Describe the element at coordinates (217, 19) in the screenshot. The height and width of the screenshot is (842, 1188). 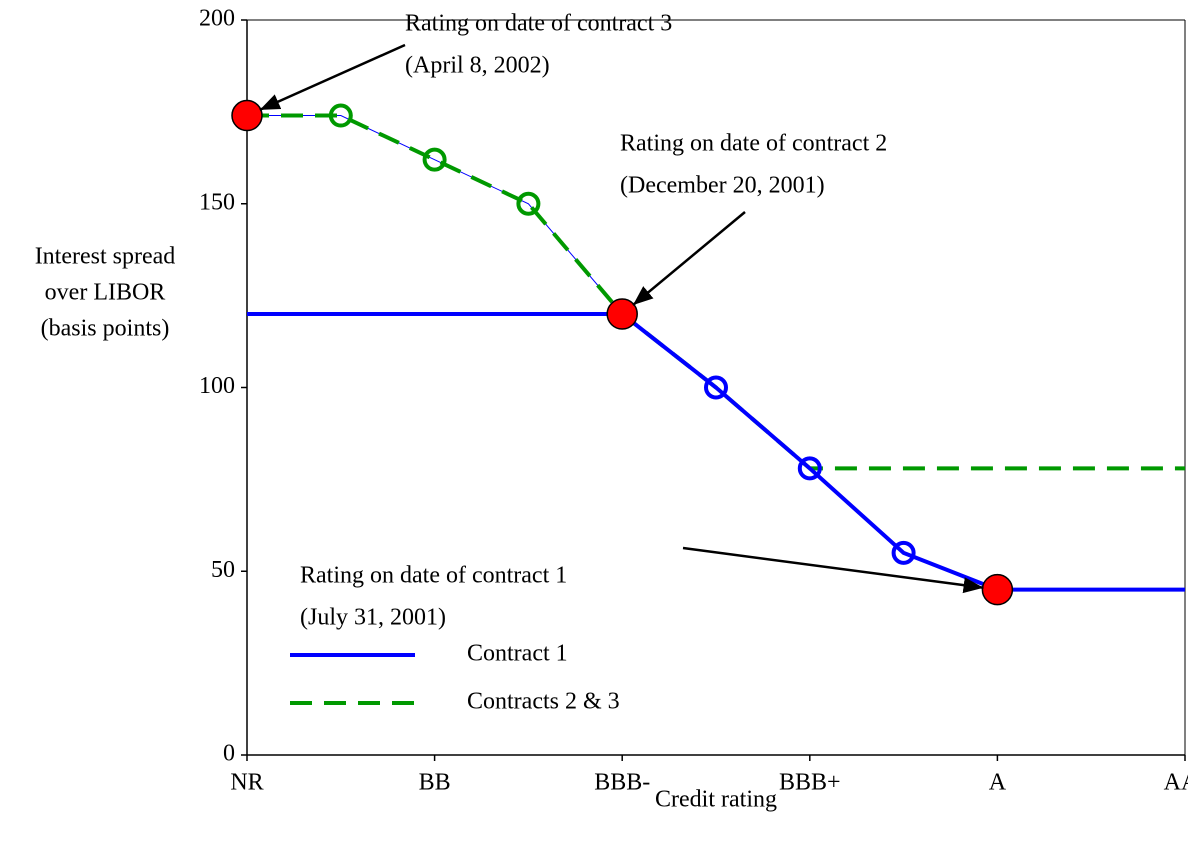
I see `y-tick-label: 200` at that location.